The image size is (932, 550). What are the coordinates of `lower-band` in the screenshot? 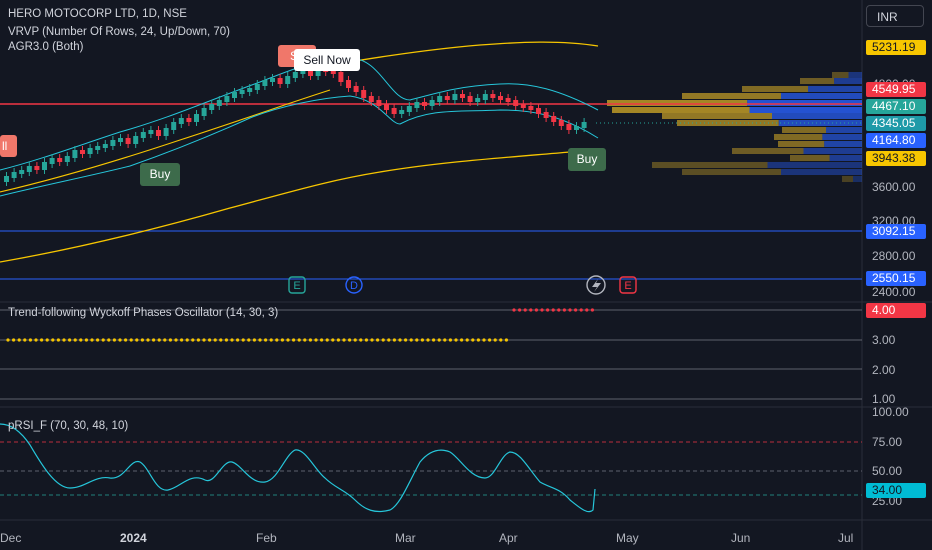 It's located at (299, 146).